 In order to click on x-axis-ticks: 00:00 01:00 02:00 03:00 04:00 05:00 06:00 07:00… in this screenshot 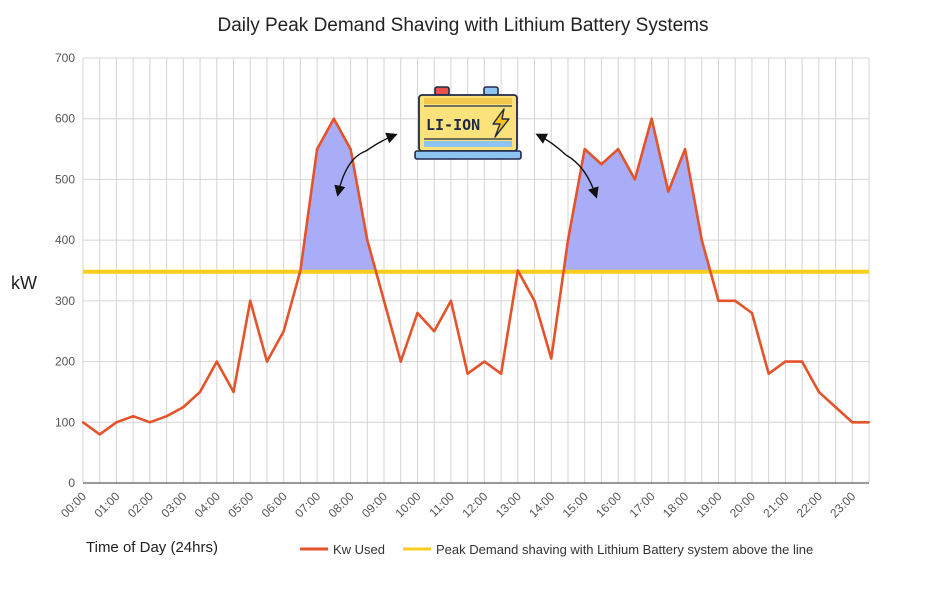, I will do `click(458, 504)`.